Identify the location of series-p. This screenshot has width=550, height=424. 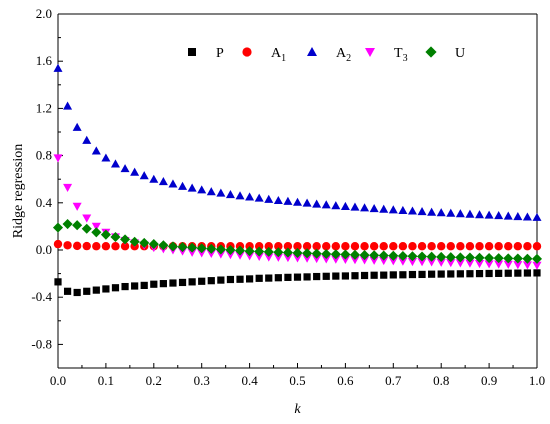
(297, 283).